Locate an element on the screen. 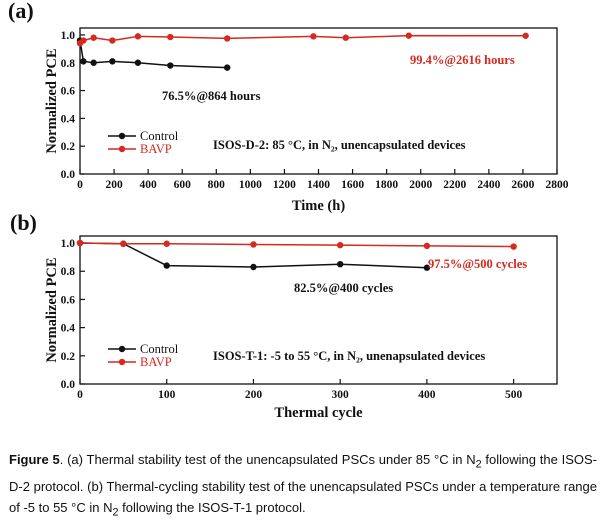 Image resolution: width=603 pixels, height=523 pixels. x-tick-label: 1400 is located at coordinates (318, 185).